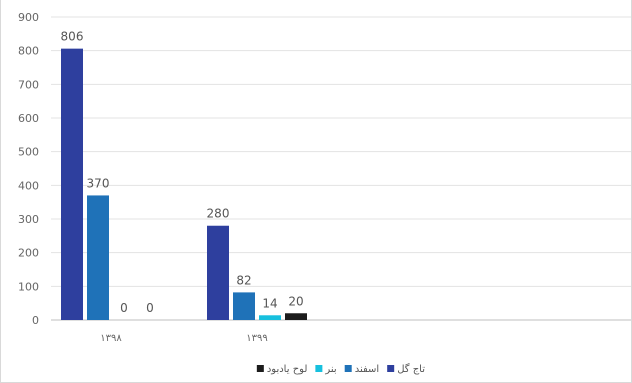  What do you see at coordinates (243, 280) in the screenshot?
I see `data-label: 82` at bounding box center [243, 280].